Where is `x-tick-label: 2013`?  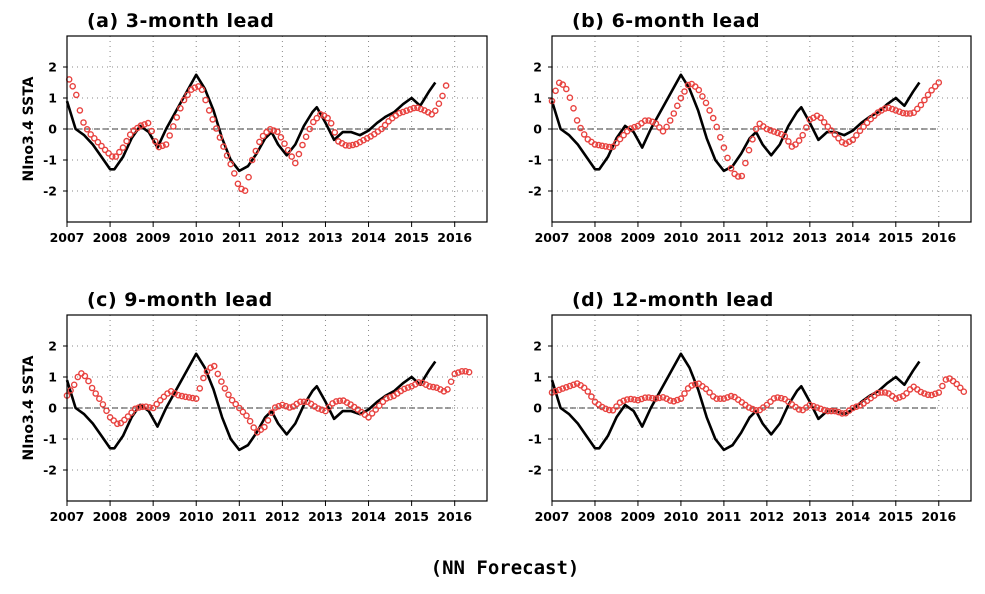 x-tick-label: 2013 is located at coordinates (809, 516).